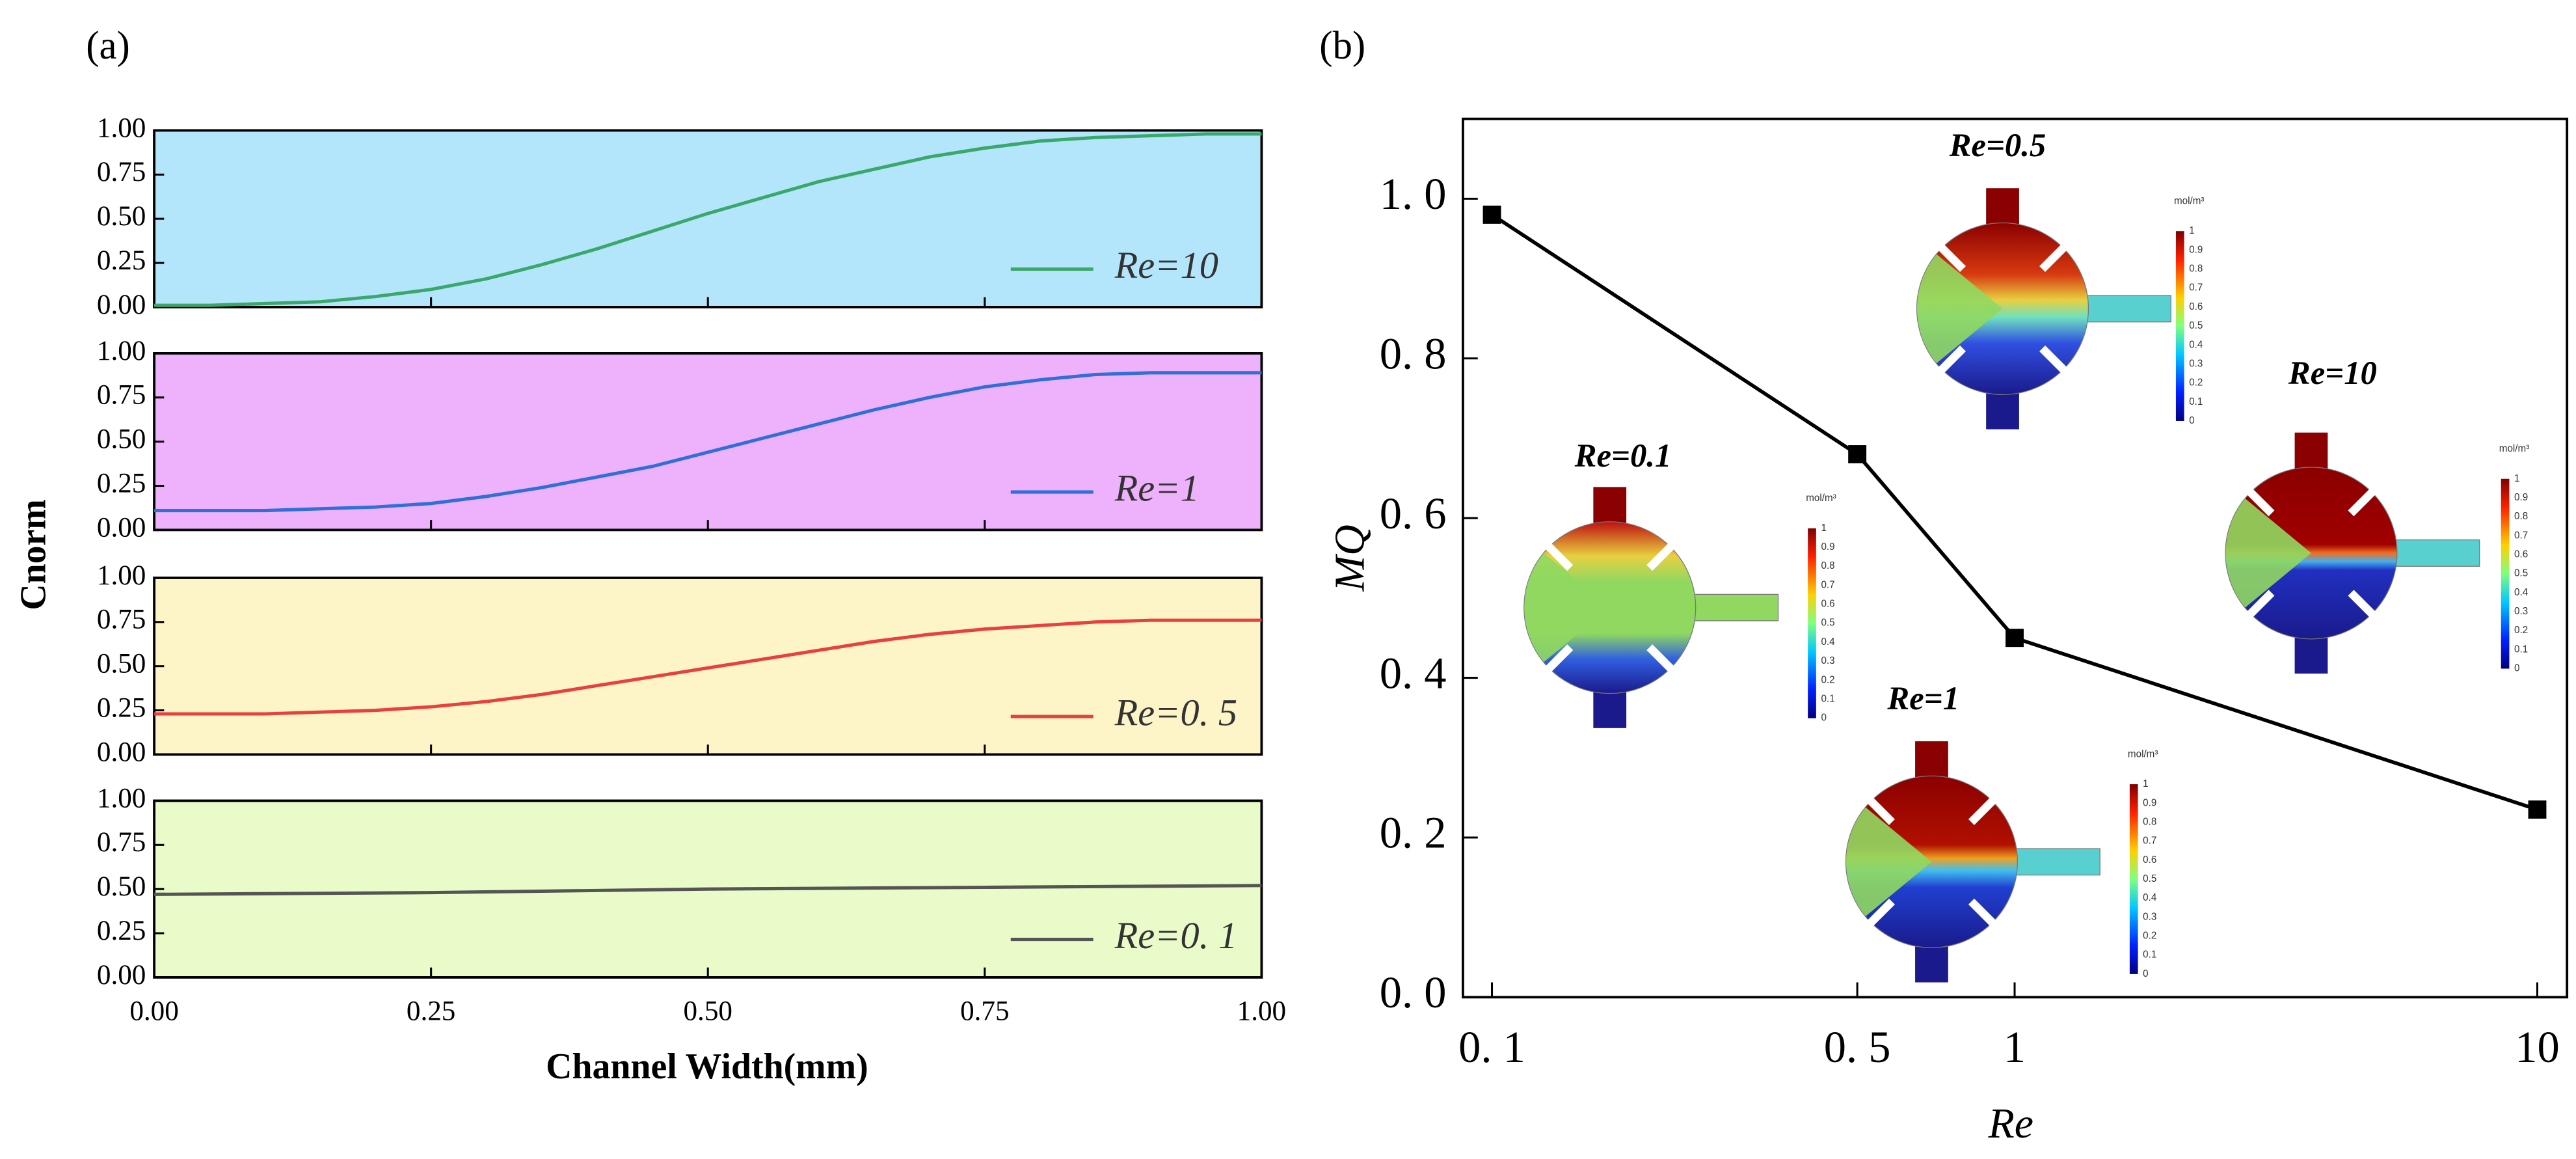  What do you see at coordinates (984, 1012) in the screenshot?
I see `x-tick-label: 0.75` at bounding box center [984, 1012].